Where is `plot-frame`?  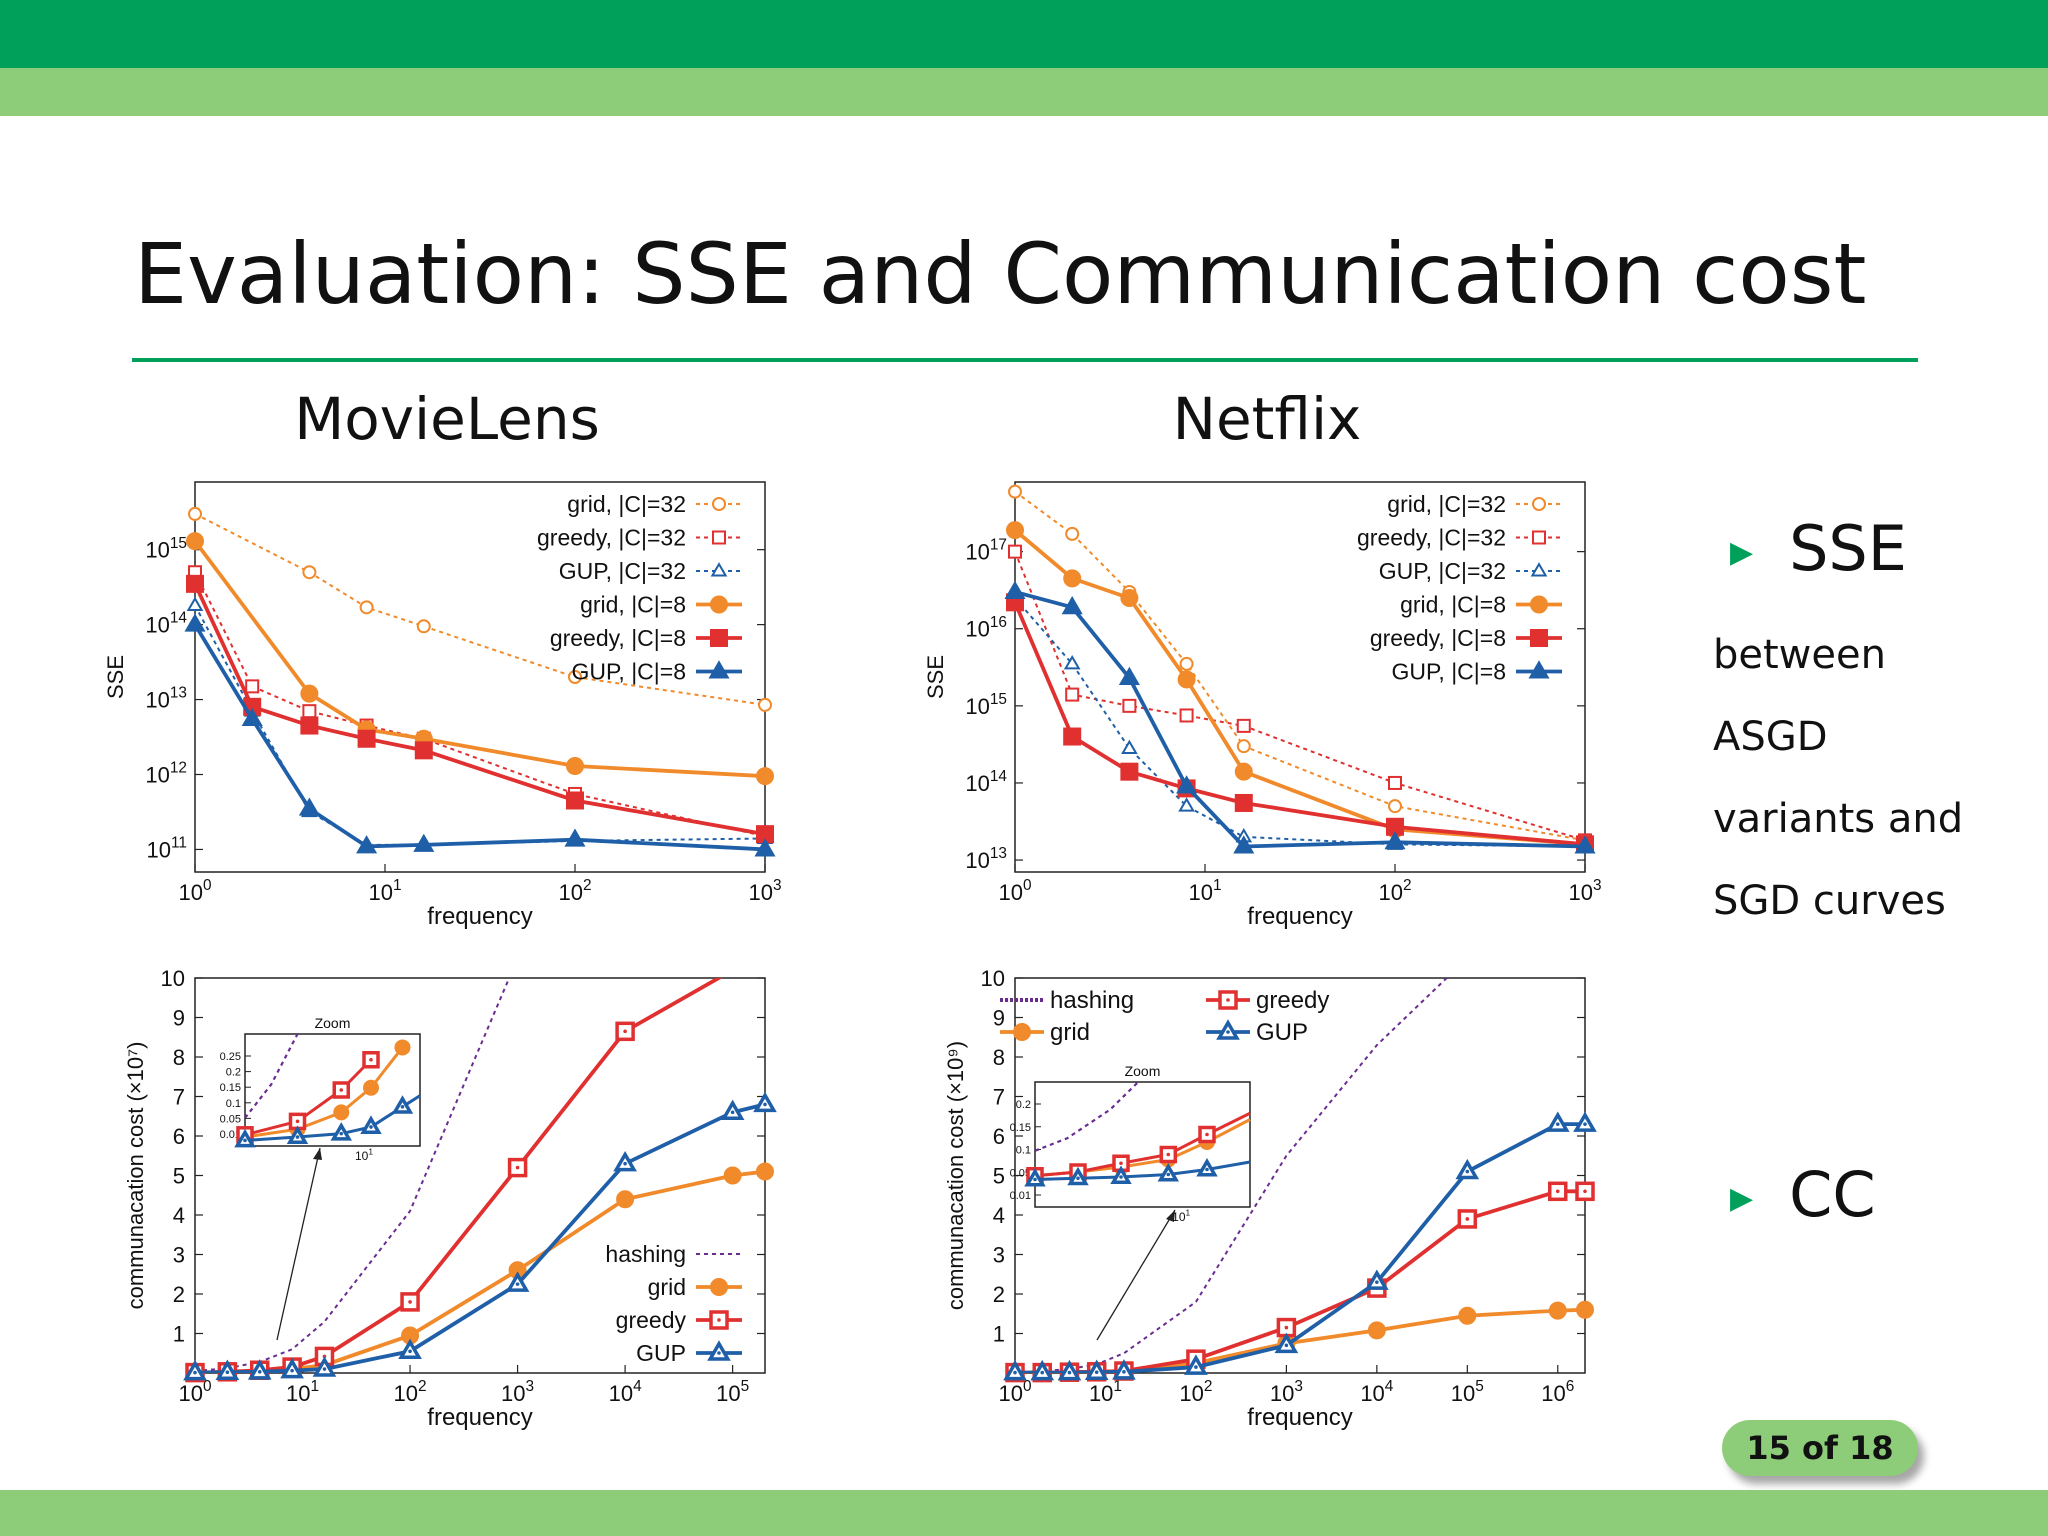 plot-frame is located at coordinates (480, 677).